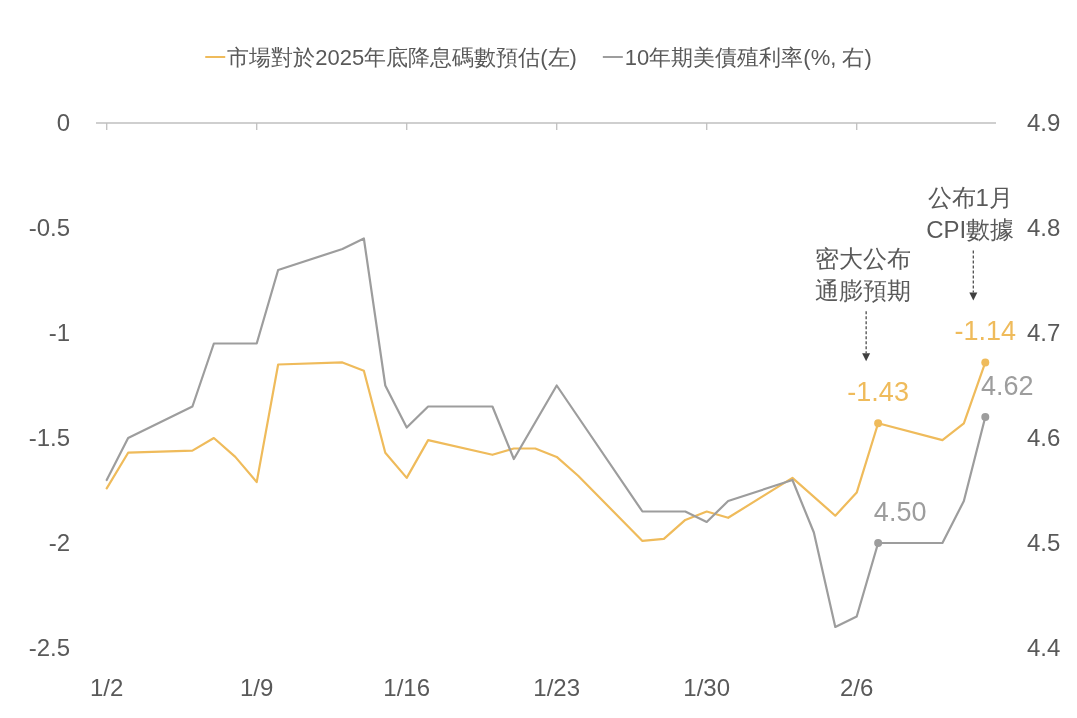  Describe the element at coordinates (1044, 647) in the screenshot. I see `y2-tick-label: 4.4` at that location.